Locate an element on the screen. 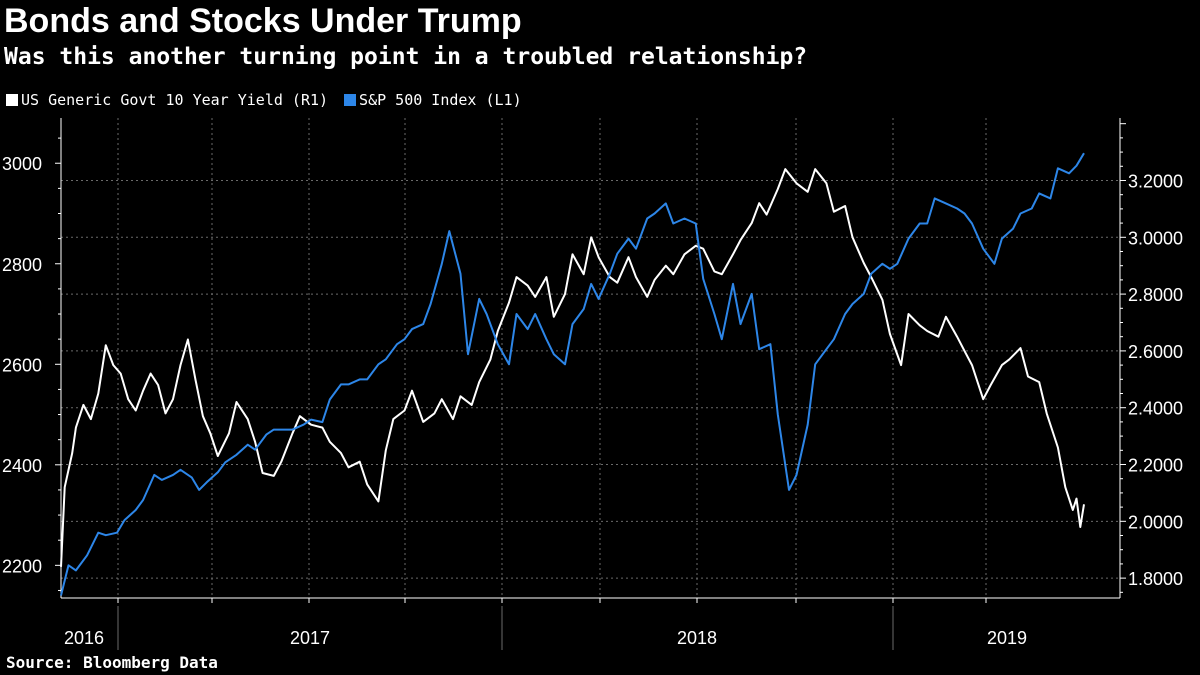 Image resolution: width=1200 pixels, height=675 pixels. x-tick-label: 2017 is located at coordinates (310, 638).